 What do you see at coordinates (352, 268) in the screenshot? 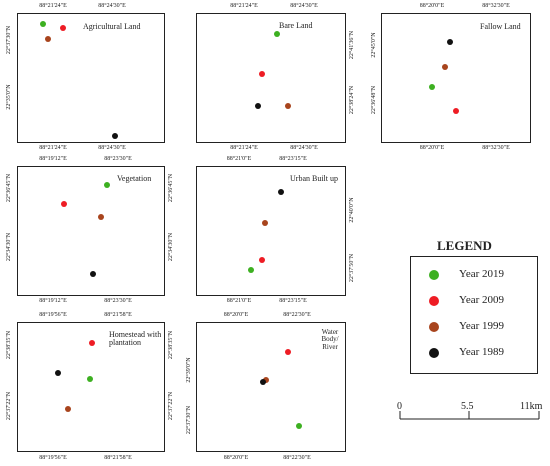
I see `tick-right: 22°37'50"N` at bounding box center [352, 268].